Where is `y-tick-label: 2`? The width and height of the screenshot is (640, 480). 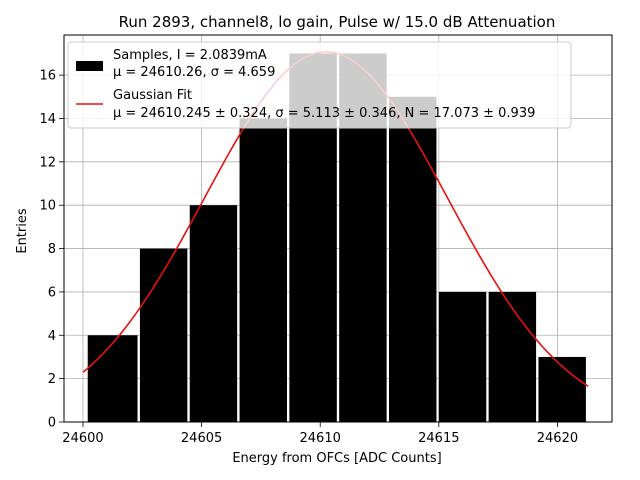
y-tick-label: 2 is located at coordinates (52, 379).